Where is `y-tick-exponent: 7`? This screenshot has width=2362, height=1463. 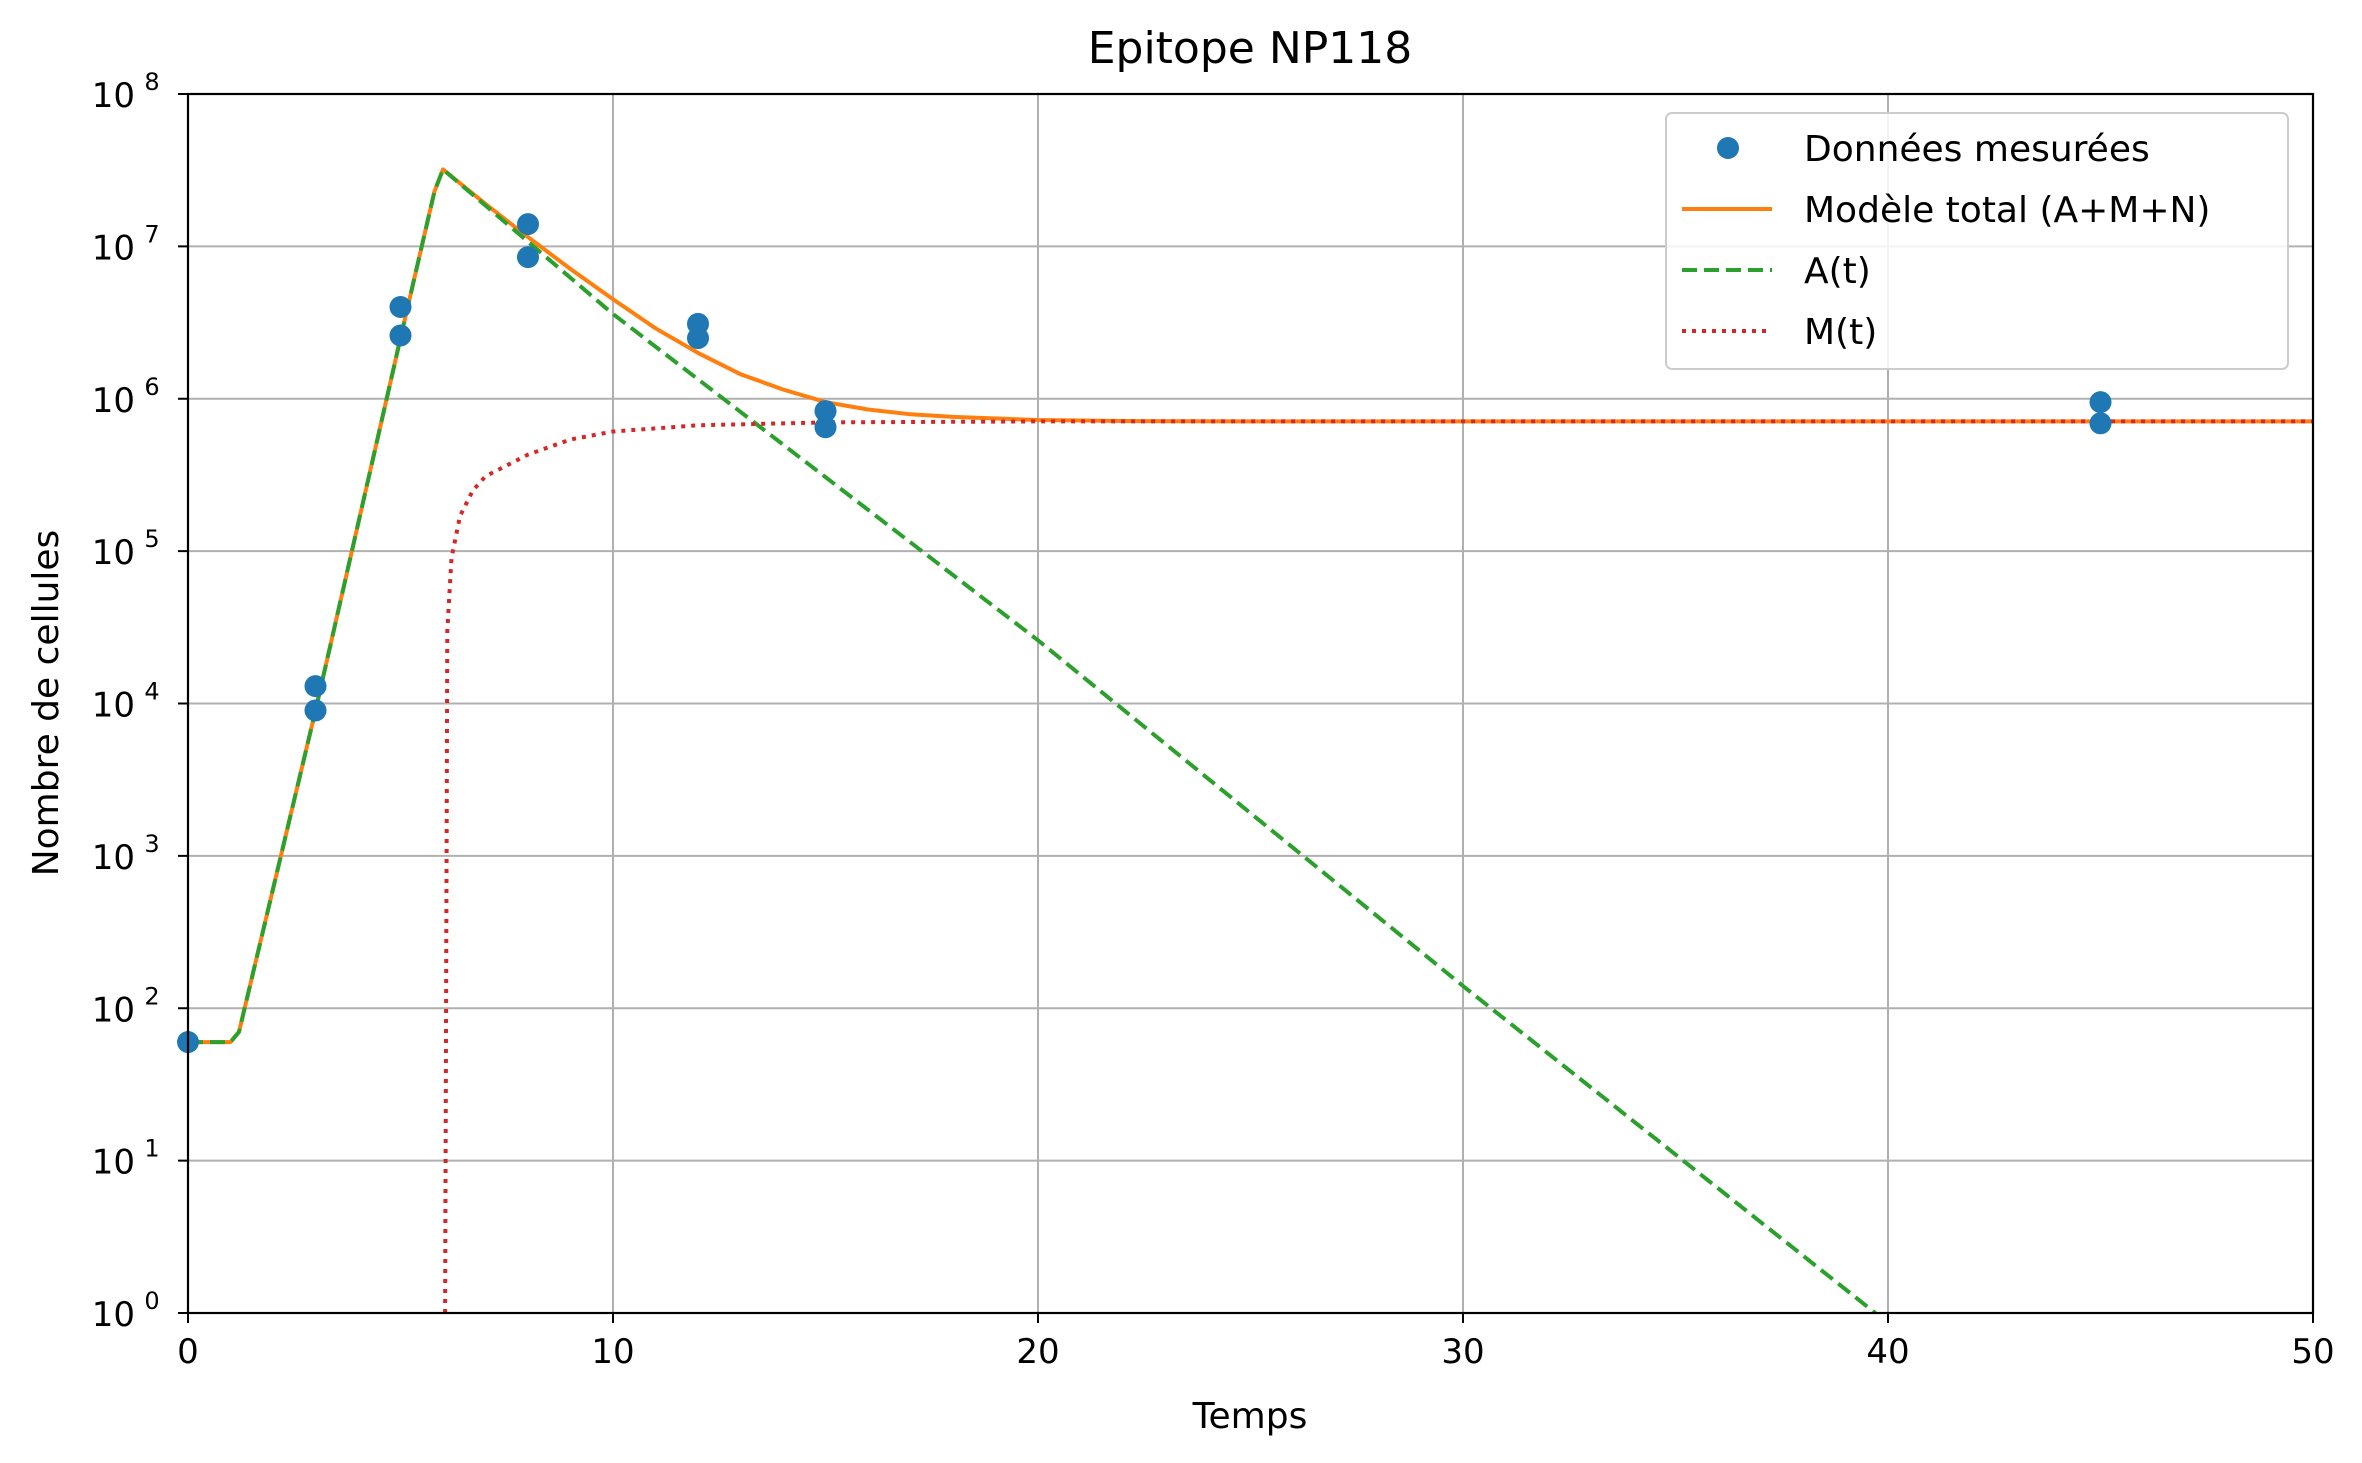 y-tick-exponent: 7 is located at coordinates (151, 234).